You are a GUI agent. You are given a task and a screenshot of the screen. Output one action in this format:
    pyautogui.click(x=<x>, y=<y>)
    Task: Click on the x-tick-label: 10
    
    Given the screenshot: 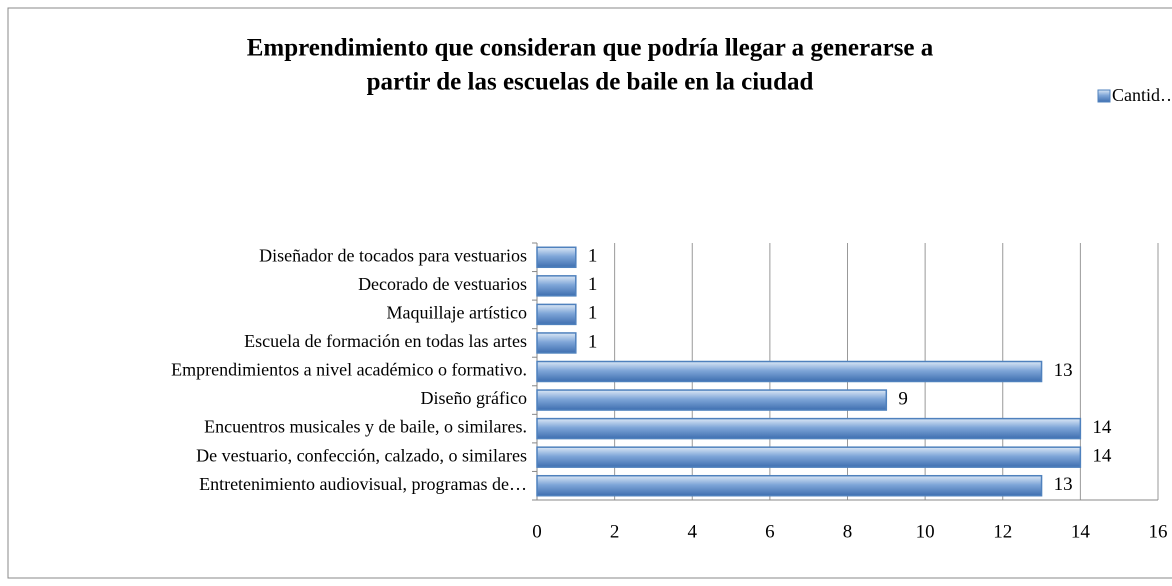 What is the action you would take?
    pyautogui.click(x=925, y=531)
    